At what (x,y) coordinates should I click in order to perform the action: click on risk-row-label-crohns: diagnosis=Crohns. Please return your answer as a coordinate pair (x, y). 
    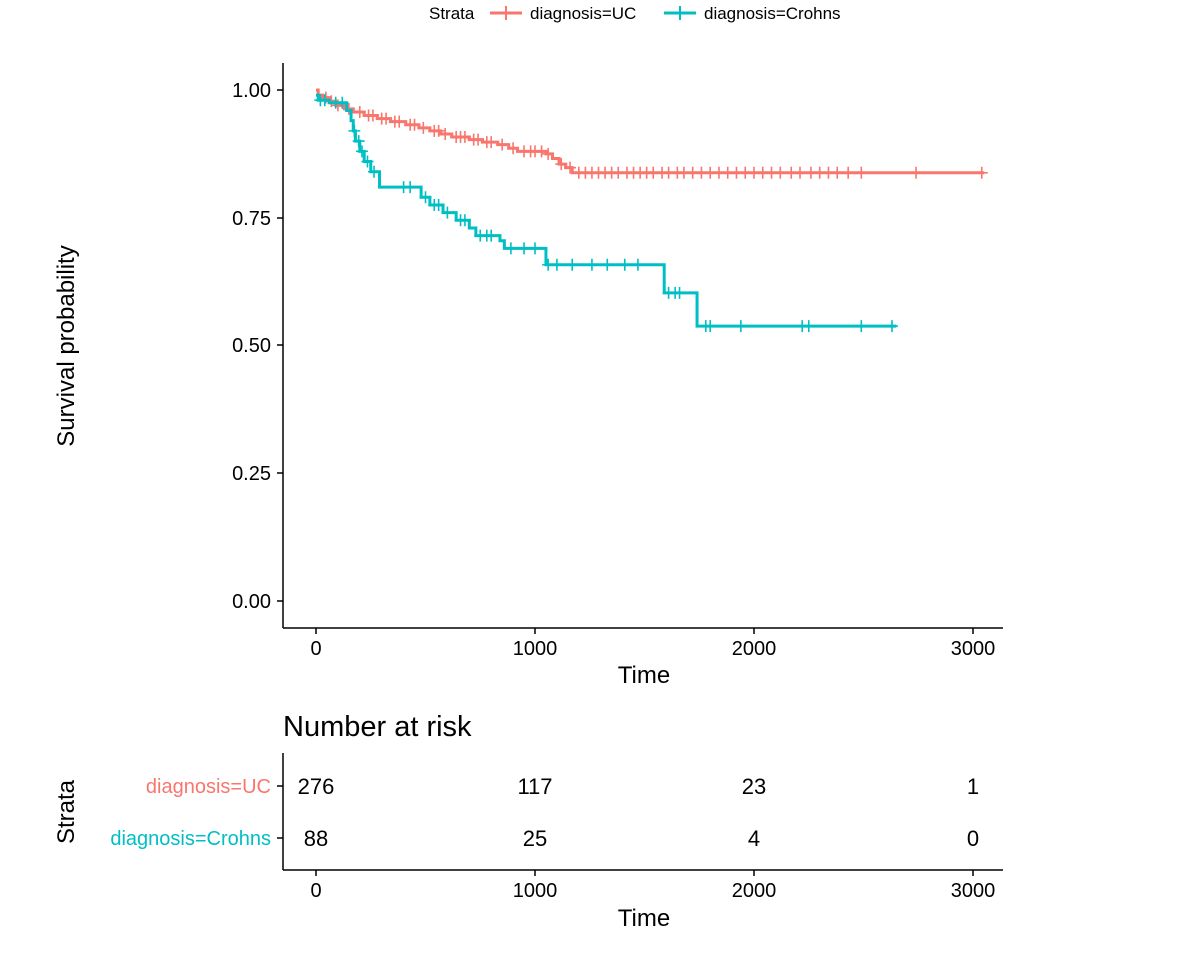
    Looking at the image, I should click on (190, 839).